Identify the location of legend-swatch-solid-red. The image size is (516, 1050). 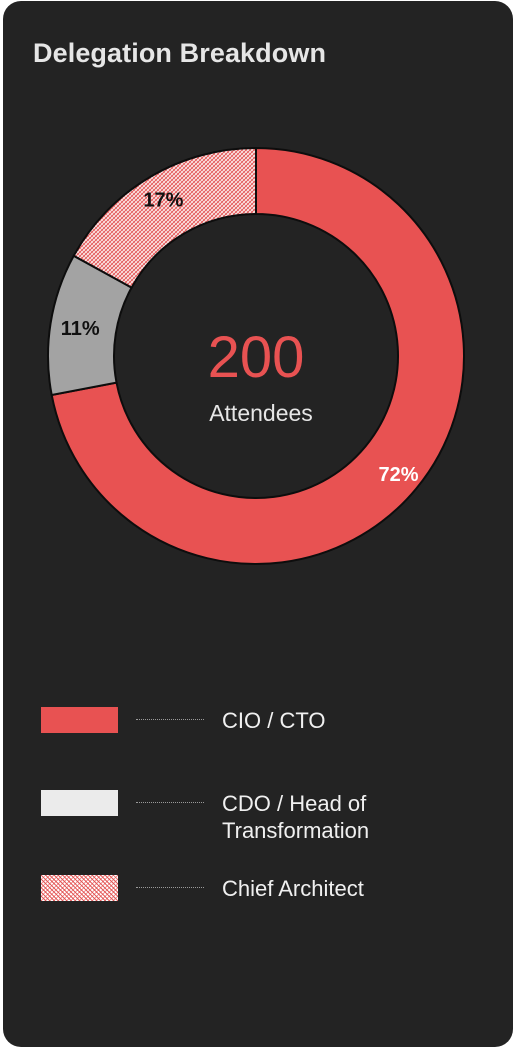
(79, 720).